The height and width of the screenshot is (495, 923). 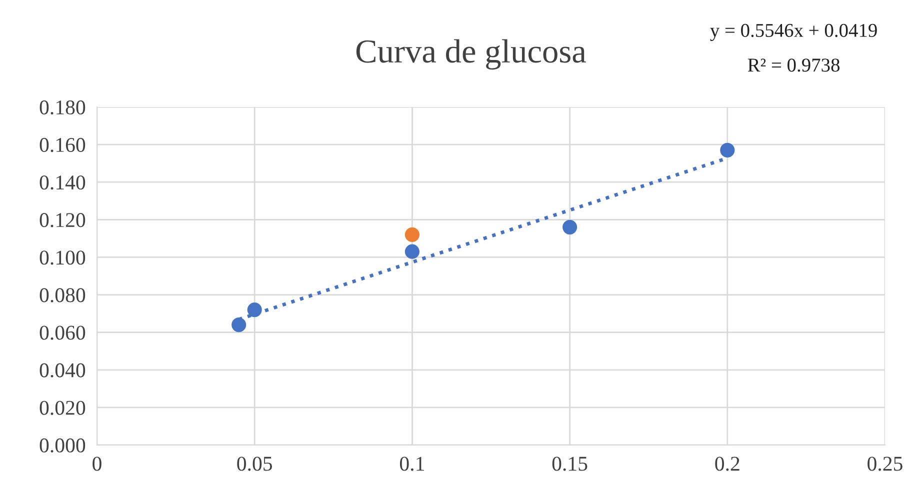 What do you see at coordinates (412, 463) in the screenshot?
I see `x-tick-label: 0.1` at bounding box center [412, 463].